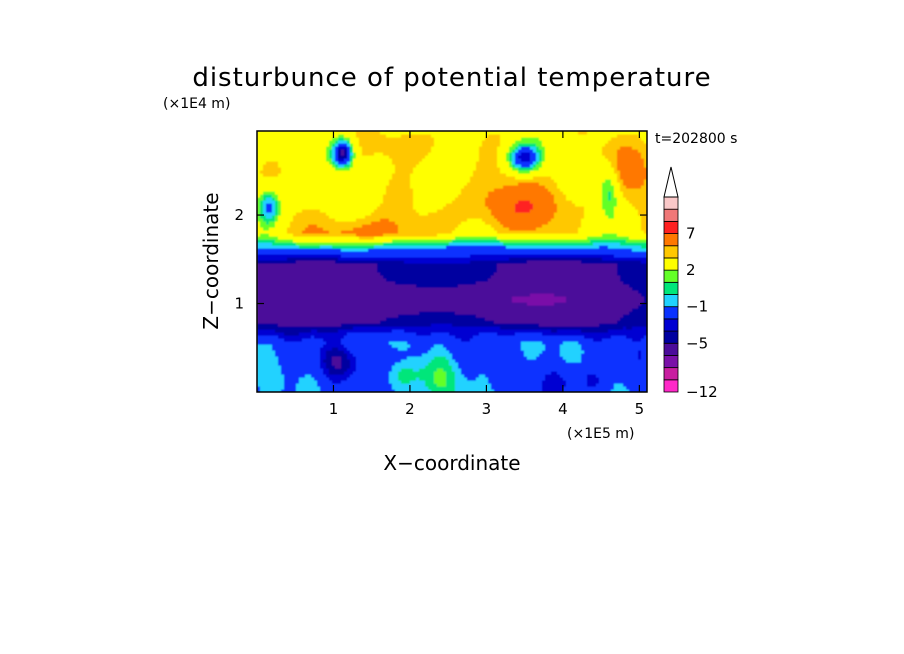  What do you see at coordinates (440, 259) in the screenshot?
I see `y-axis: 12` at bounding box center [440, 259].